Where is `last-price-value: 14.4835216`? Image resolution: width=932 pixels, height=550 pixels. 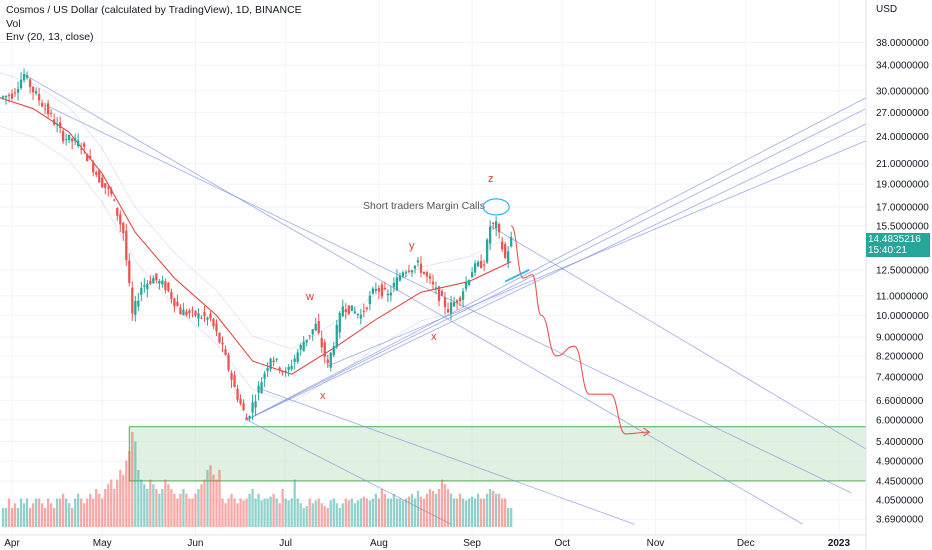
last-price-value: 14.4835216 is located at coordinates (894, 239).